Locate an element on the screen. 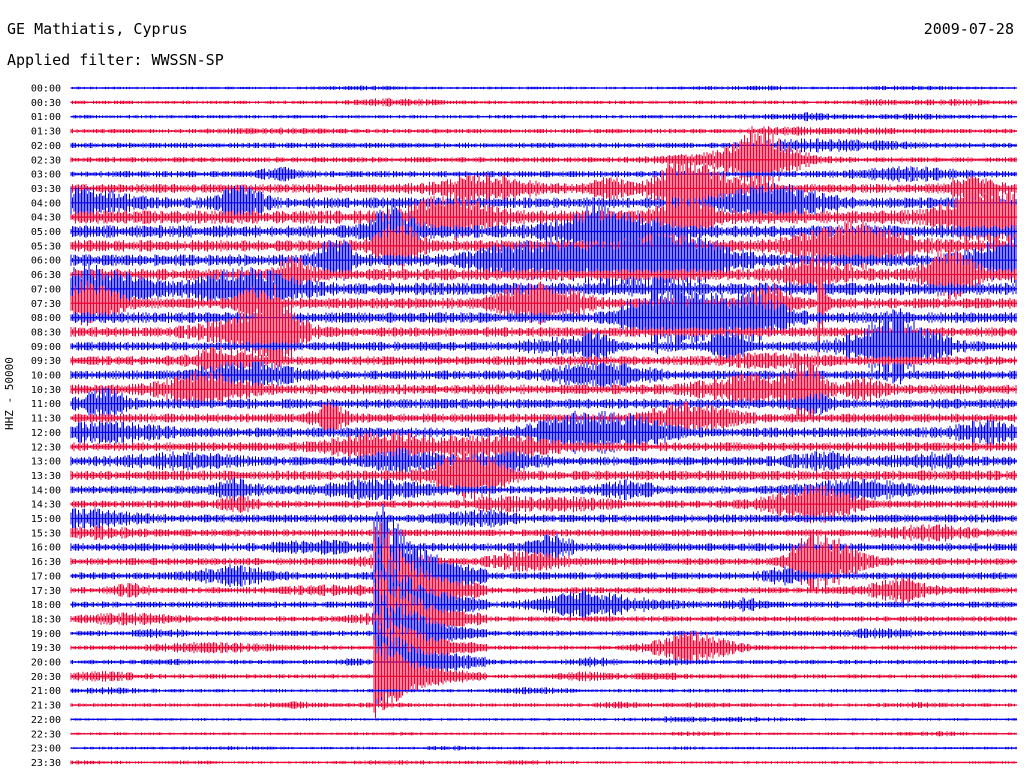  row-time-label: 12:30 is located at coordinates (46, 447).